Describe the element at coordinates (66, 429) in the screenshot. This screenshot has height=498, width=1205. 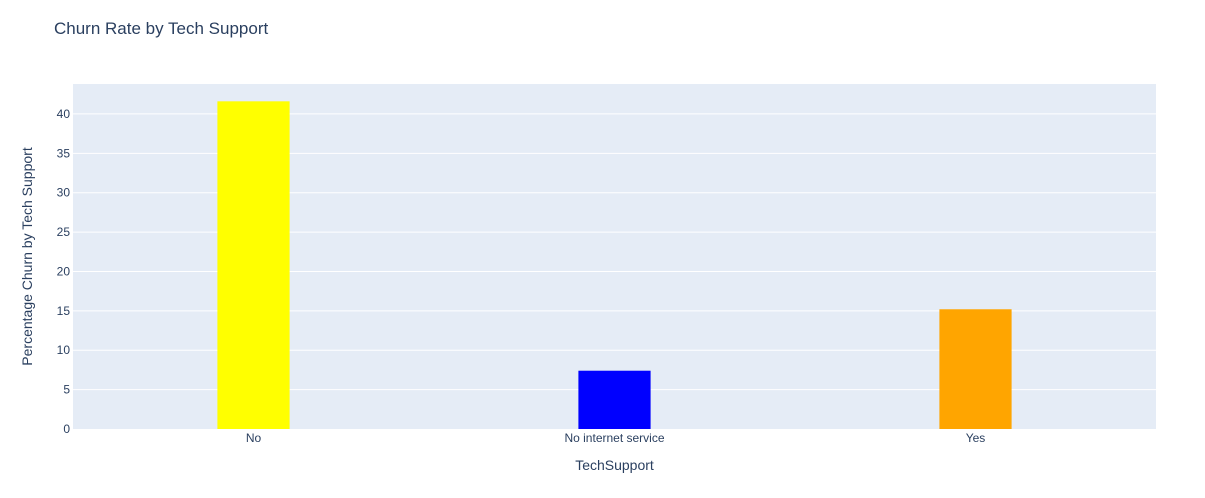
I see `y-tick-label: 0` at that location.